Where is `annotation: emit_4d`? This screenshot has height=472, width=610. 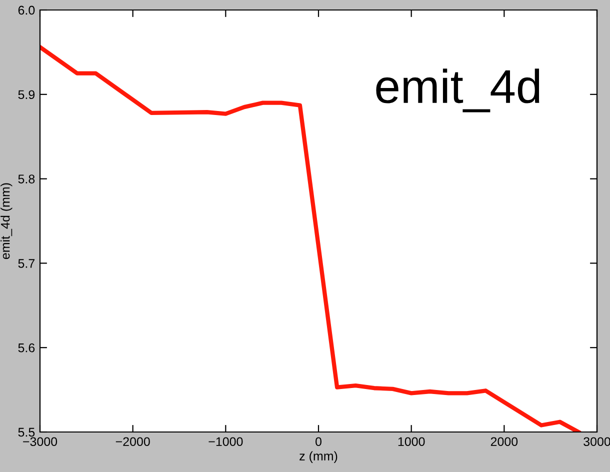
annotation: emit_4d is located at coordinates (458, 90).